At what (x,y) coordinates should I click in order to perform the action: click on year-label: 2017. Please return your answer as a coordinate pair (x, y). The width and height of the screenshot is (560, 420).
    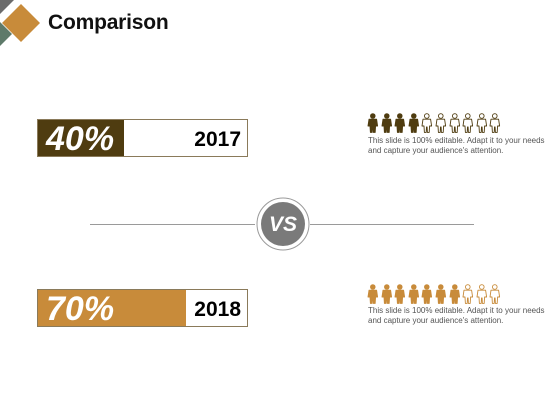
    Looking at the image, I should click on (217, 139).